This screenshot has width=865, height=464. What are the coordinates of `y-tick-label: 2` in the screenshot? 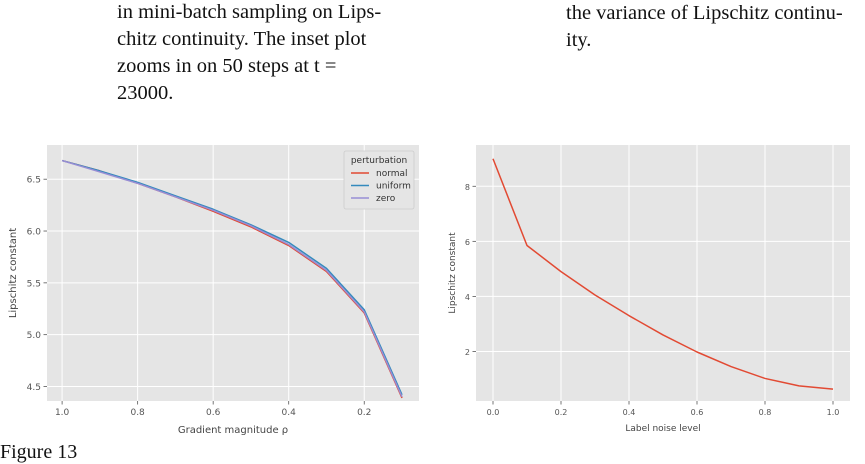 It's located at (467, 352).